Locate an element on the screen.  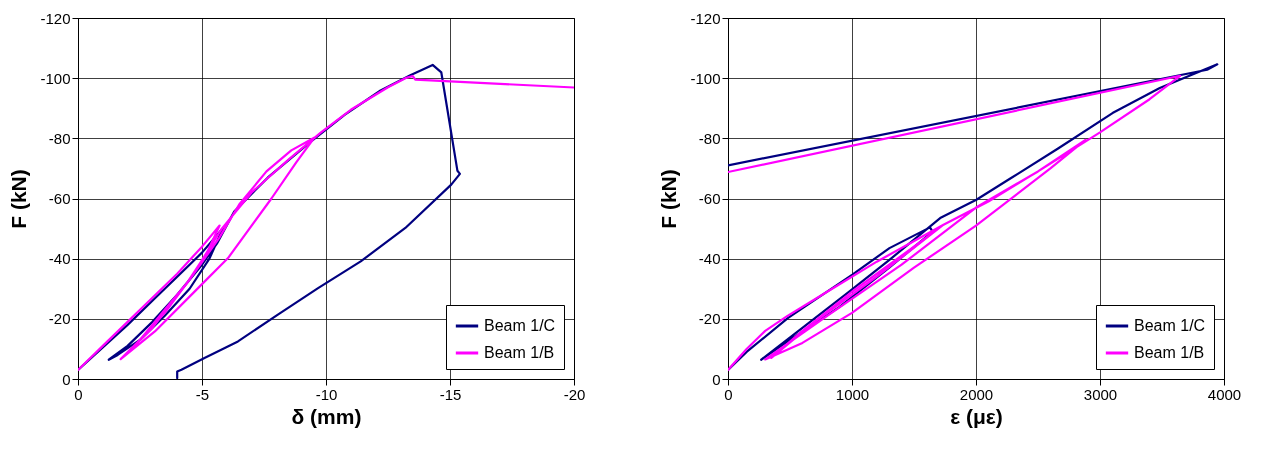
x-tick-label: -20 is located at coordinates (574, 394).